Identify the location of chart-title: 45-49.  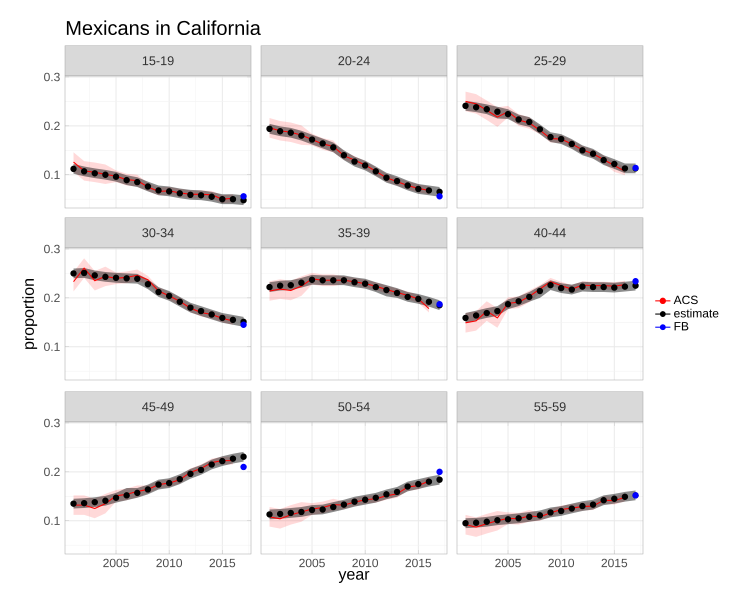
(158, 407).